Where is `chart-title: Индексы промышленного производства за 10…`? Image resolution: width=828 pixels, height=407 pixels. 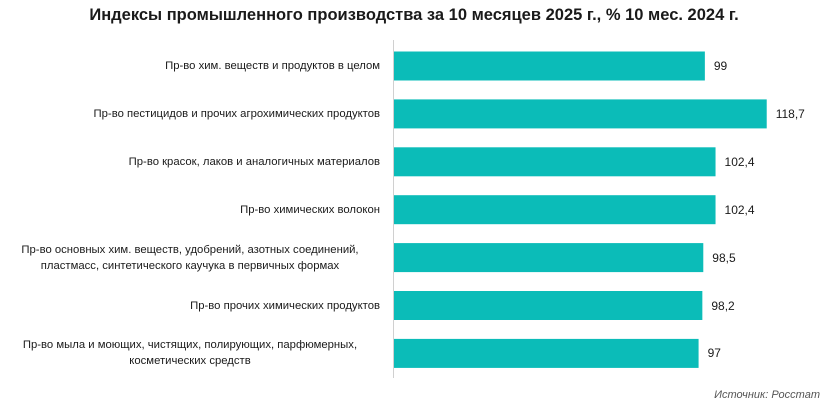 chart-title: Индексы промышленного производства за 10… is located at coordinates (414, 15).